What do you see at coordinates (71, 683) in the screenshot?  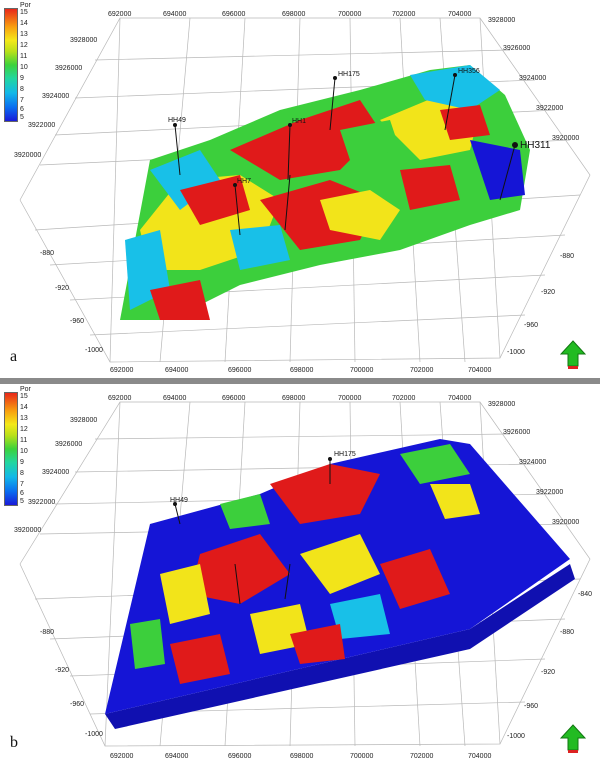 I see `depth-left-ticks-b: -880 -920 -960 -1000` at bounding box center [71, 683].